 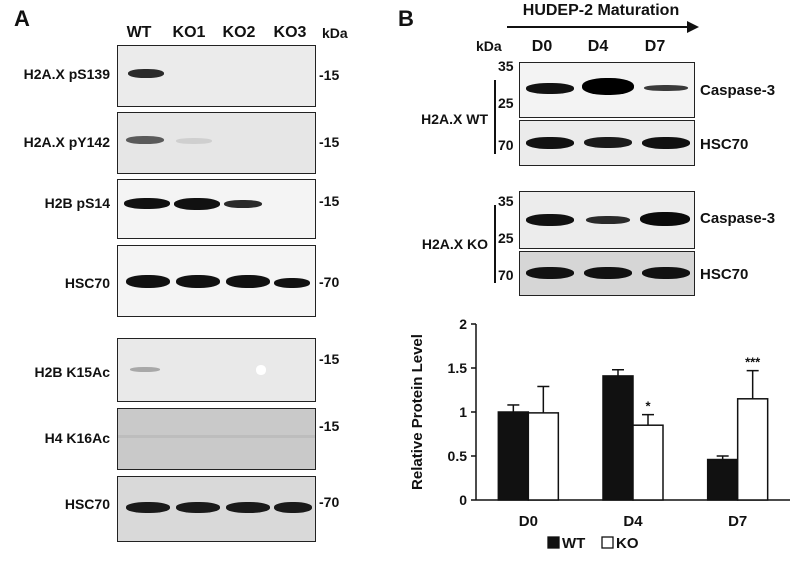 I want to click on blot-label-hsc70-2: HSC70, so click(x=87, y=504).